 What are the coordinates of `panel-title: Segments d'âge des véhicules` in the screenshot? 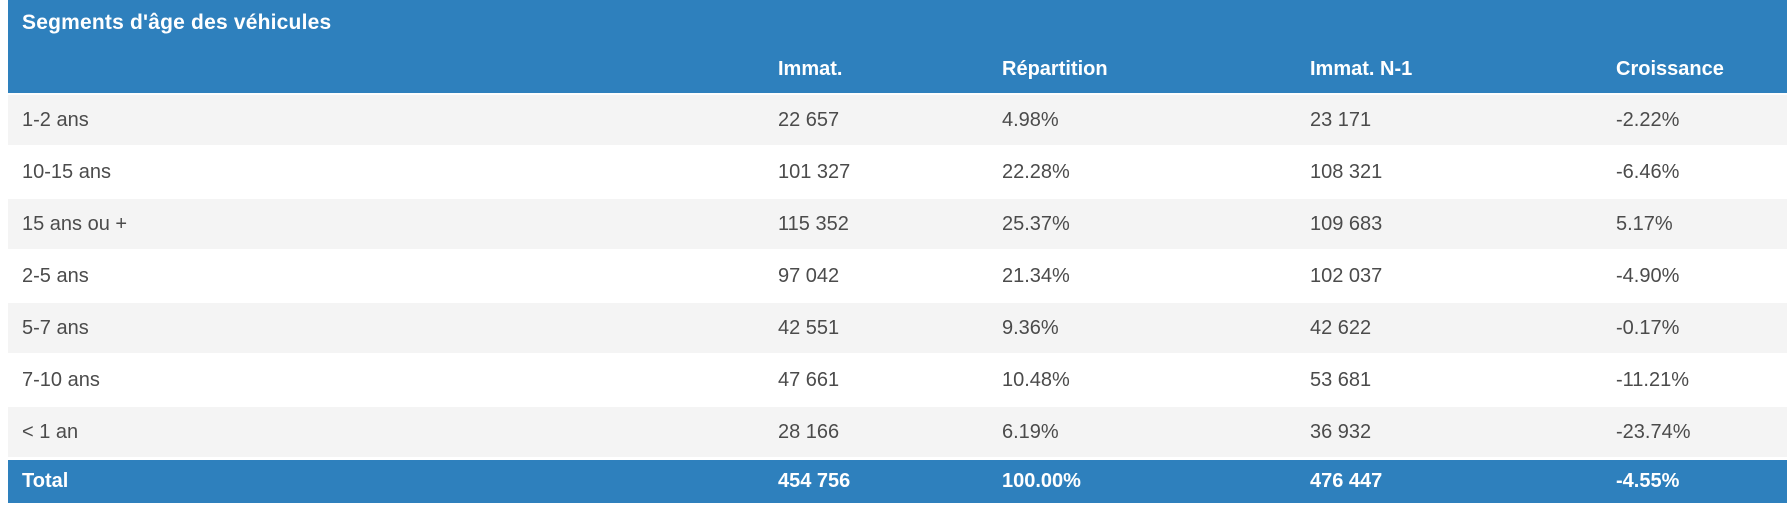 It's located at (177, 22).